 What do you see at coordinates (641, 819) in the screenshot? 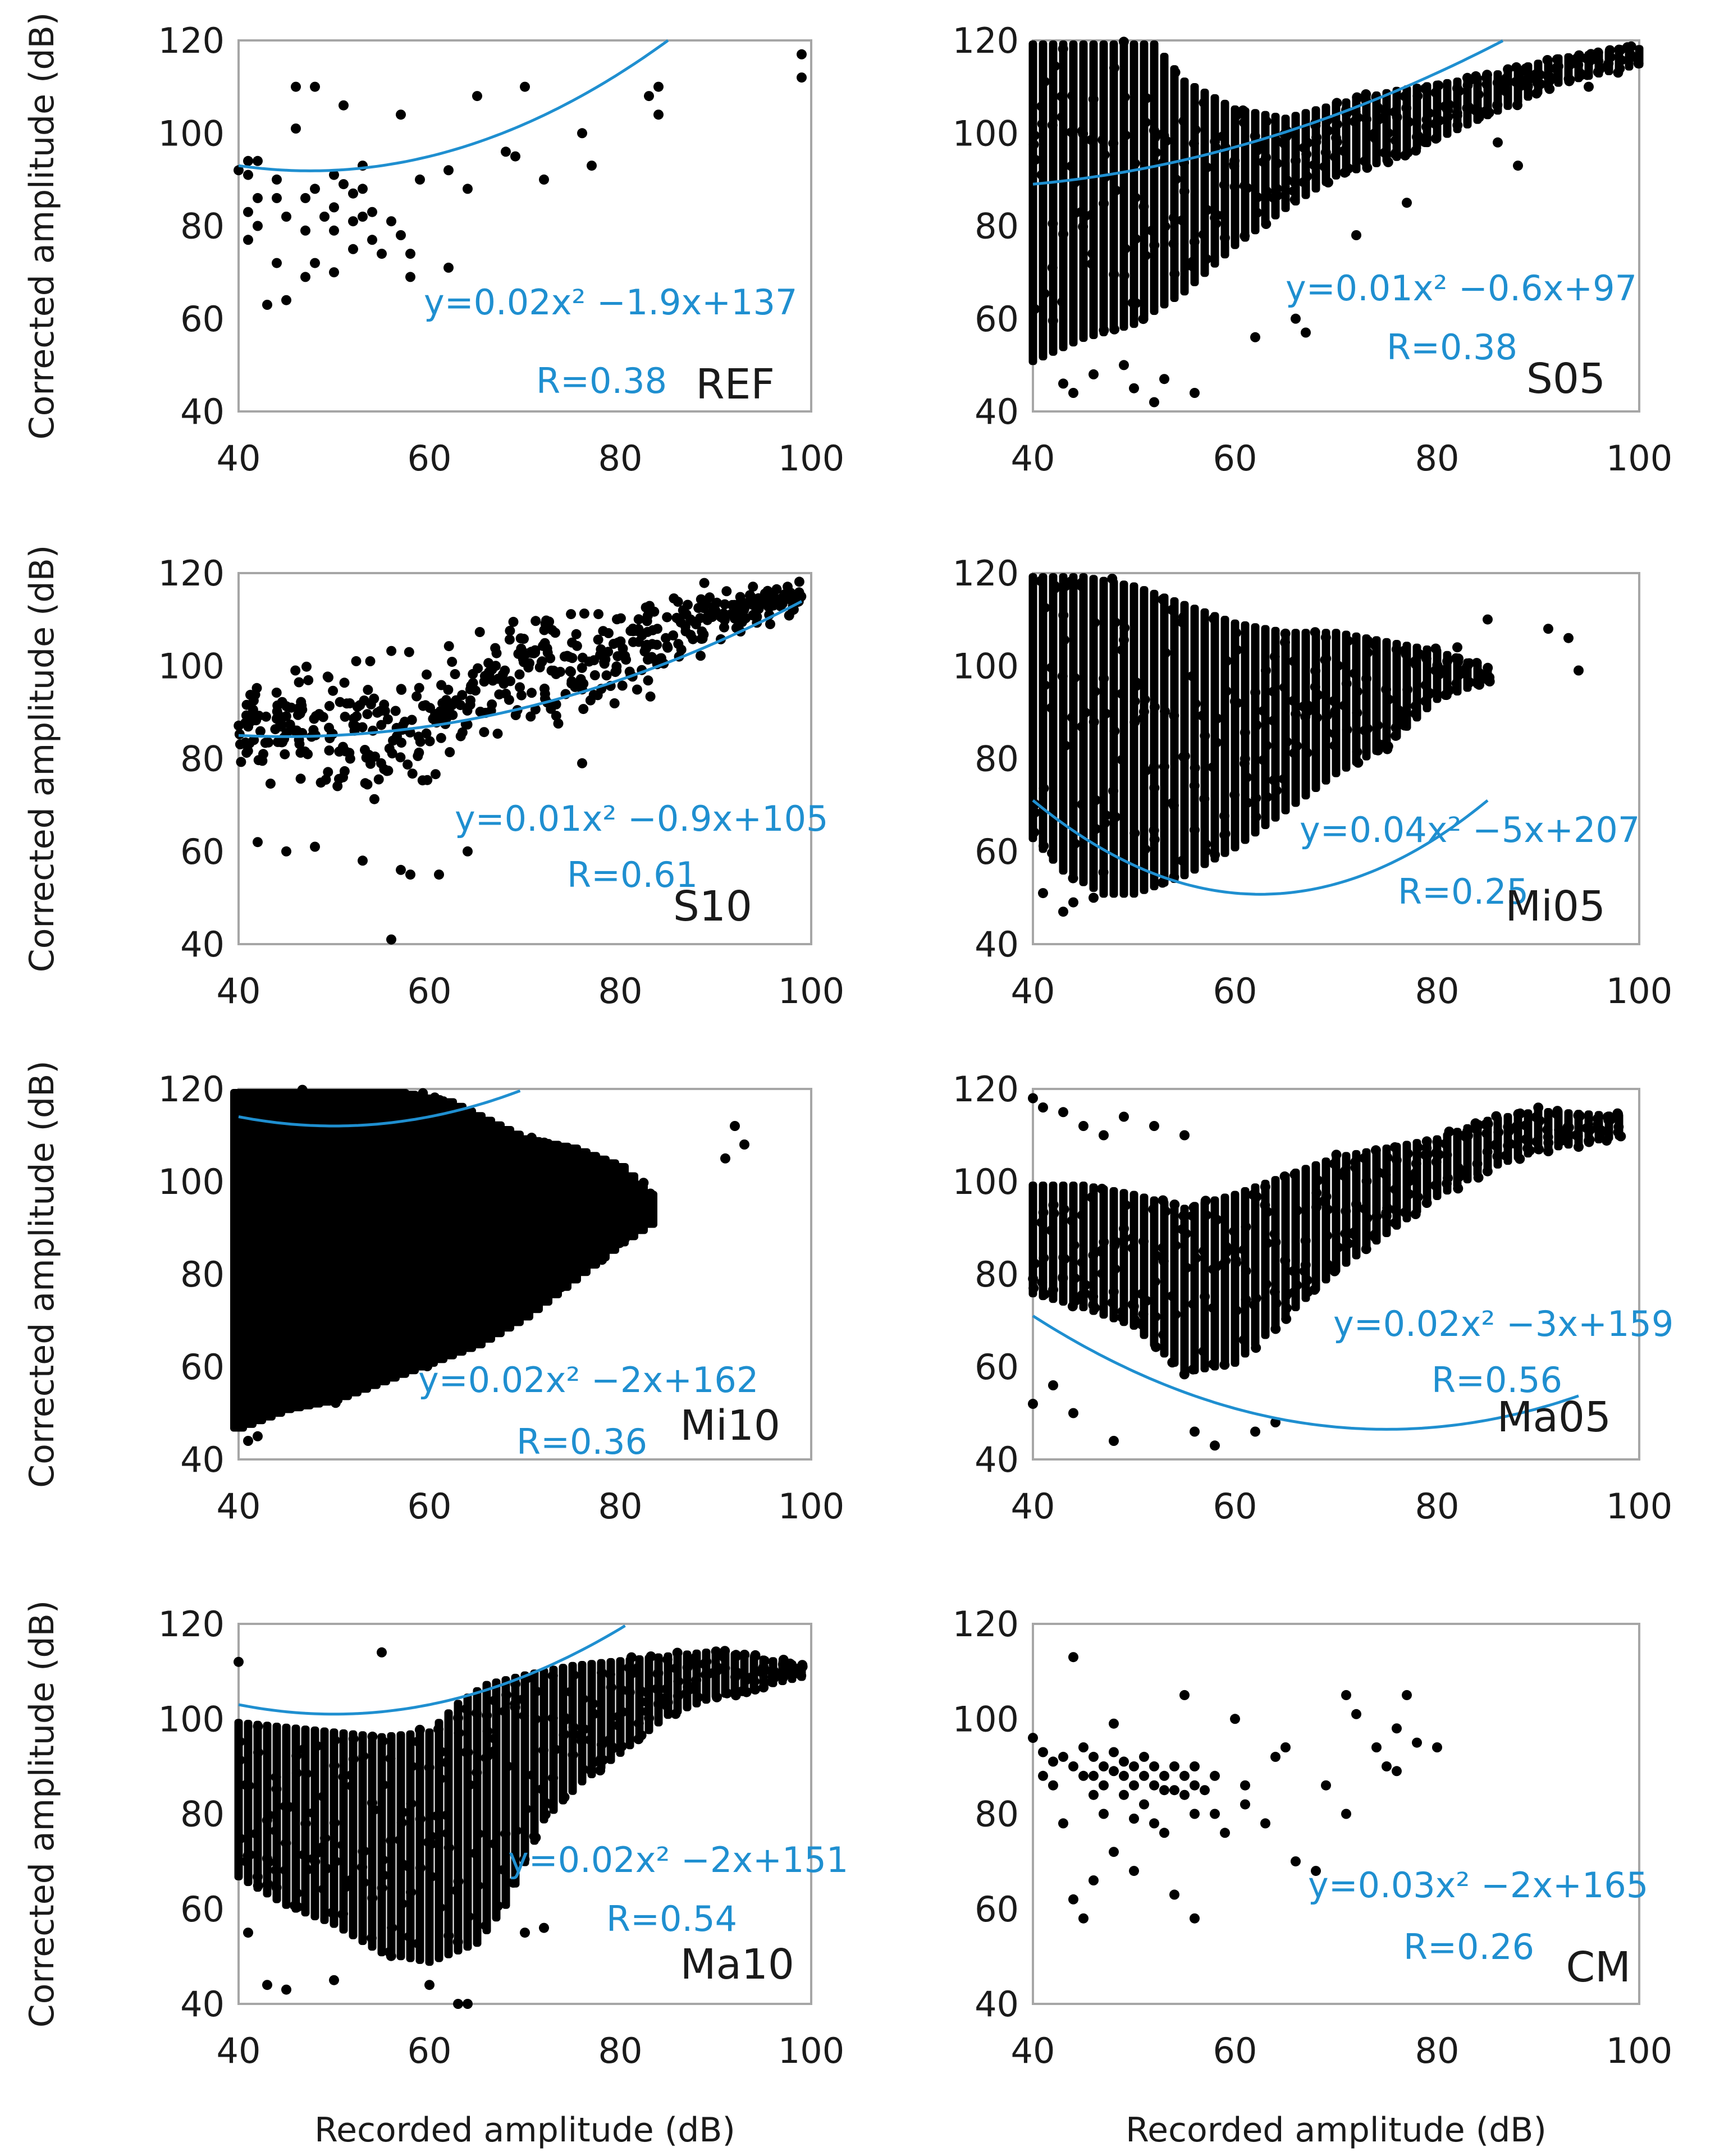
I see `trendline-equation: y=0.01x² −0.9x+105` at bounding box center [641, 819].